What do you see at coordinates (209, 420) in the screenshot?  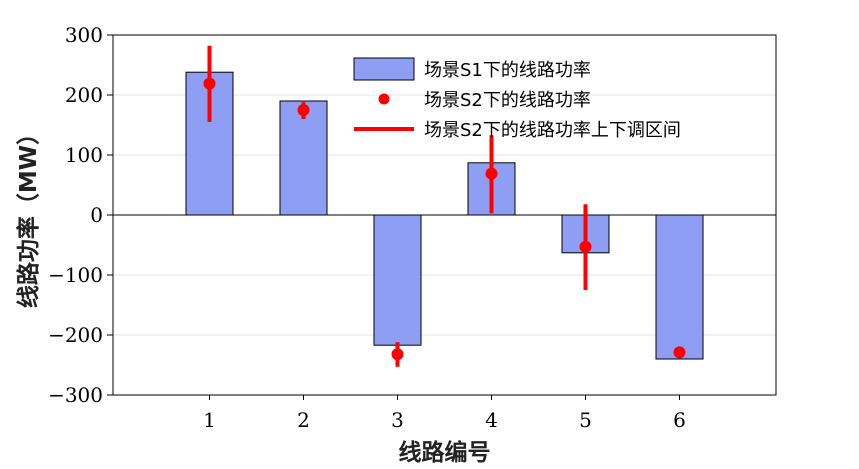 I see `x-tick-label: 1` at bounding box center [209, 420].